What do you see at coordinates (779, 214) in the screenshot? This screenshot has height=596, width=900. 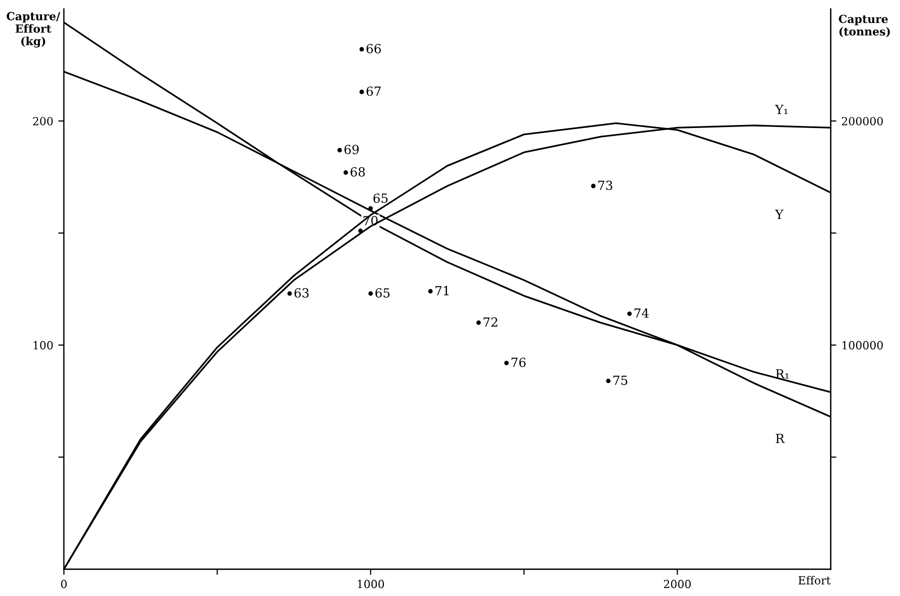 I see `text: Y` at bounding box center [779, 214].